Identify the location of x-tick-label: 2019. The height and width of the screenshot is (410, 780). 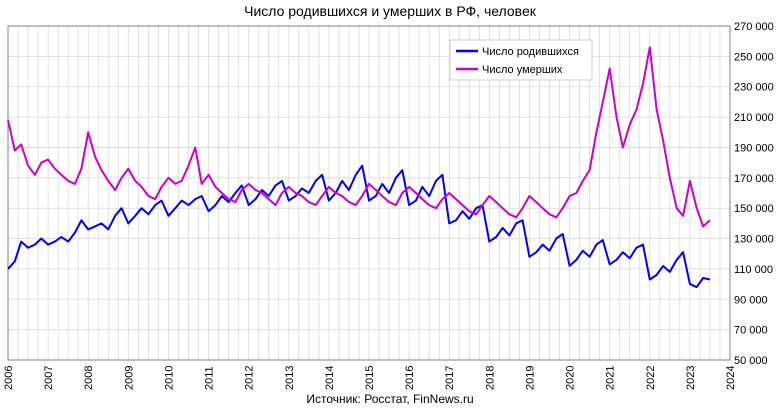
(530, 378).